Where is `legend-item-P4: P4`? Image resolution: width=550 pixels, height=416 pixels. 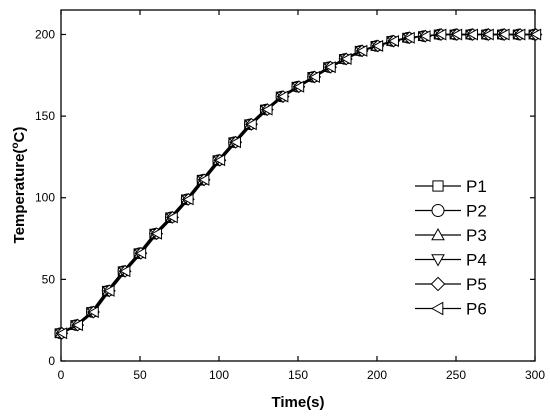
legend-item-P4: P4 is located at coordinates (451, 260).